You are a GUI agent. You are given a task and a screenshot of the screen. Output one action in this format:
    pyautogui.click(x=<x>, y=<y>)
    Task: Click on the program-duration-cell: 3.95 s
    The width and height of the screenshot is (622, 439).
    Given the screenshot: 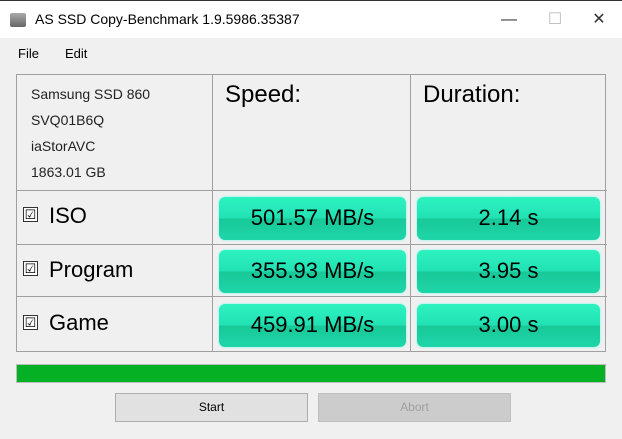 What is the action you would take?
    pyautogui.click(x=509, y=271)
    